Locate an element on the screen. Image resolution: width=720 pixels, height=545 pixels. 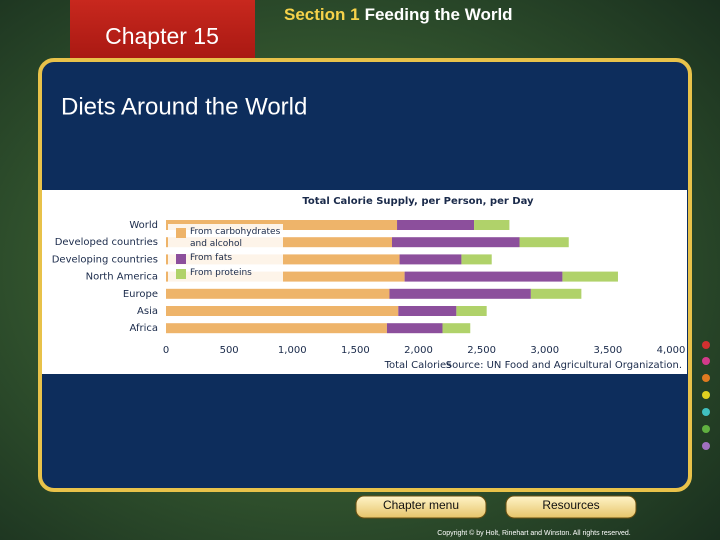
y-tick-label: North America is located at coordinates (122, 277).